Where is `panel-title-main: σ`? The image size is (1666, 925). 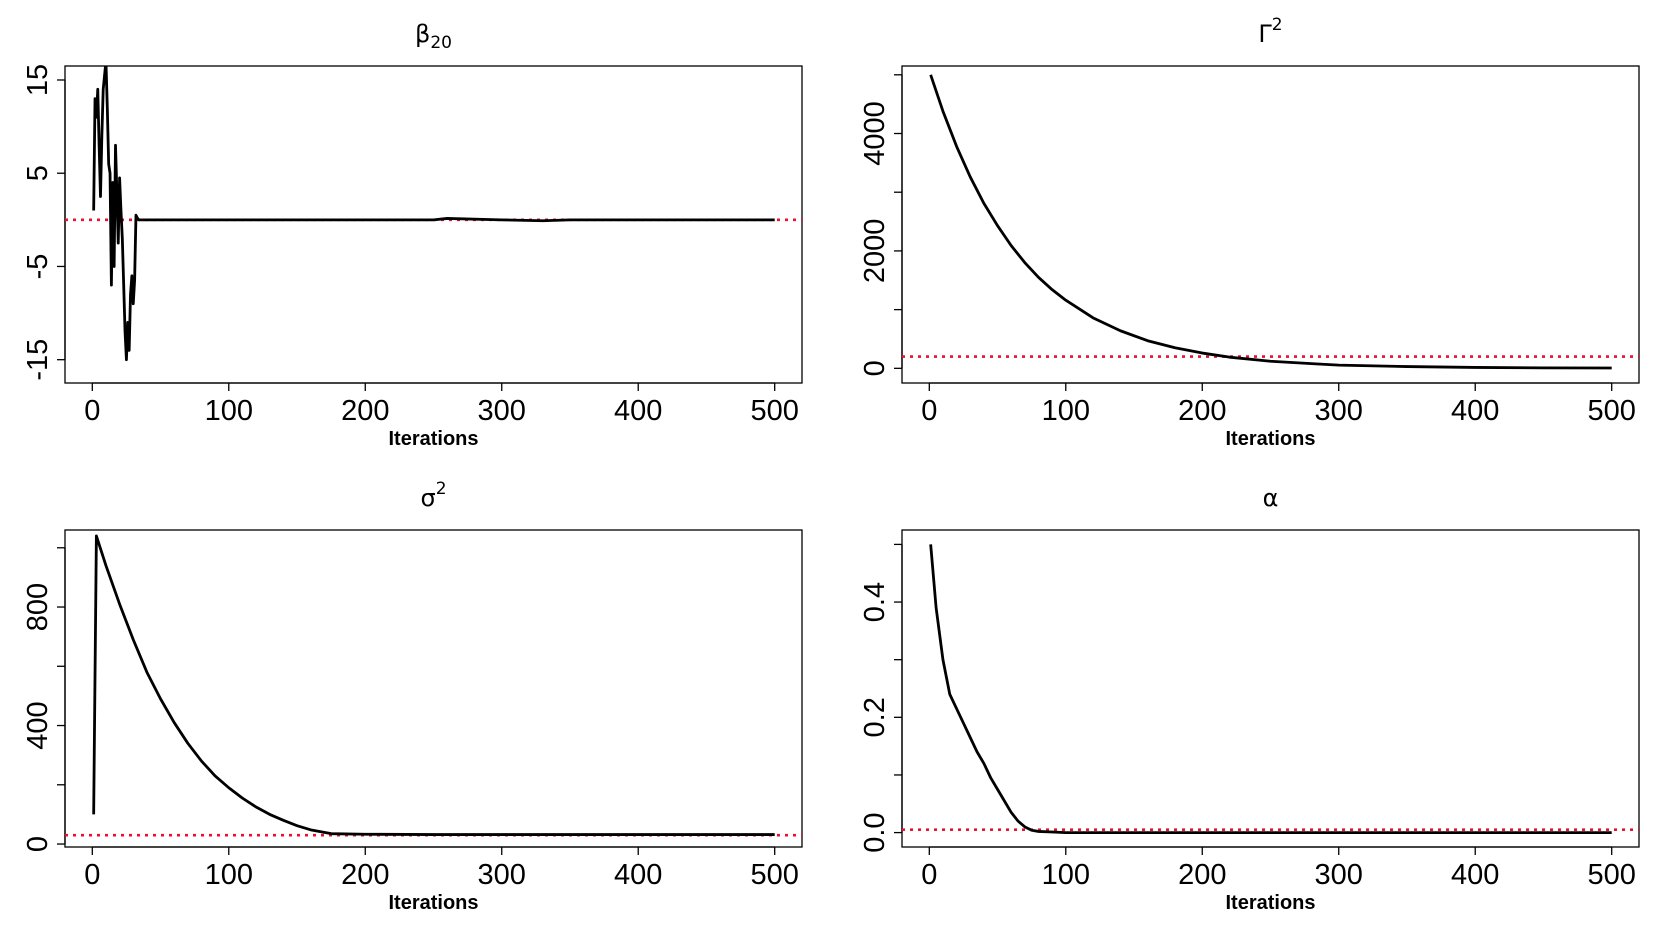
panel-title-main: σ is located at coordinates (427, 498).